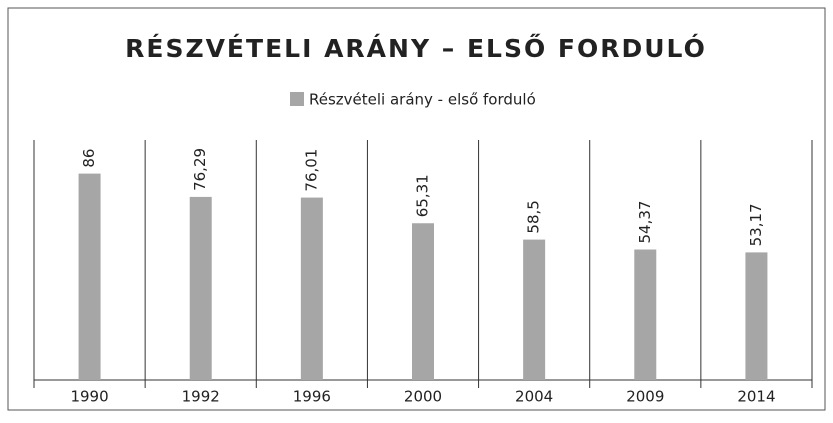 The height and width of the screenshot is (423, 833). Describe the element at coordinates (312, 397) in the screenshot. I see `x-tick-label: 1996` at that location.